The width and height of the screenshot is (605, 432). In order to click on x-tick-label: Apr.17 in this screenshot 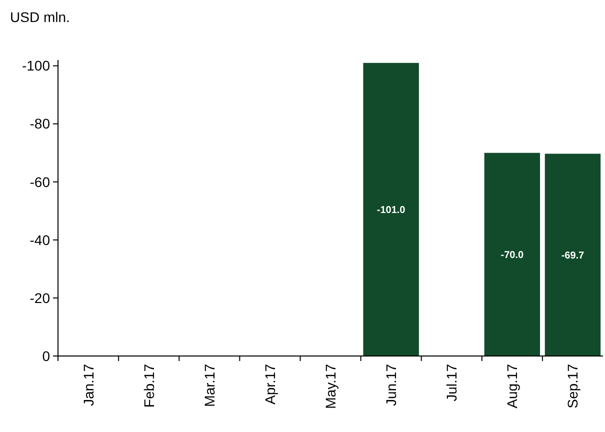, I will do `click(270, 384)`.